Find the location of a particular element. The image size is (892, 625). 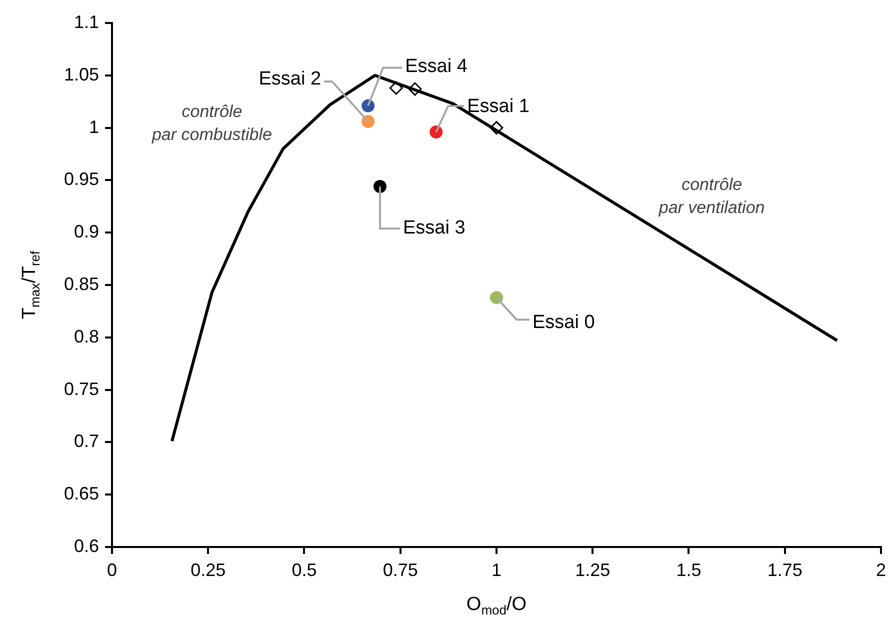

y-tick-label: 1.05 is located at coordinates (81, 74).